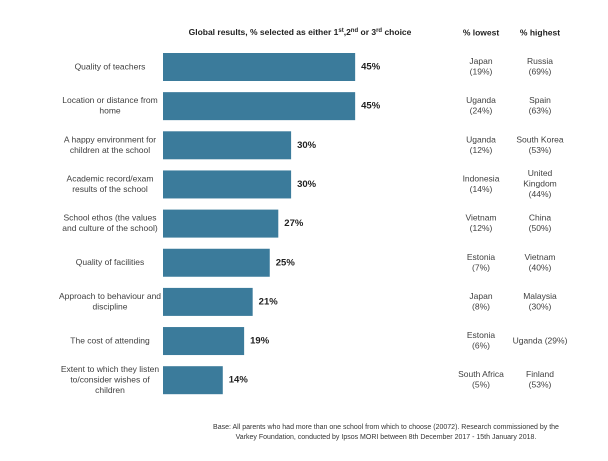  Describe the element at coordinates (540, 139) in the screenshot. I see `highest-cell: South Korea` at that location.